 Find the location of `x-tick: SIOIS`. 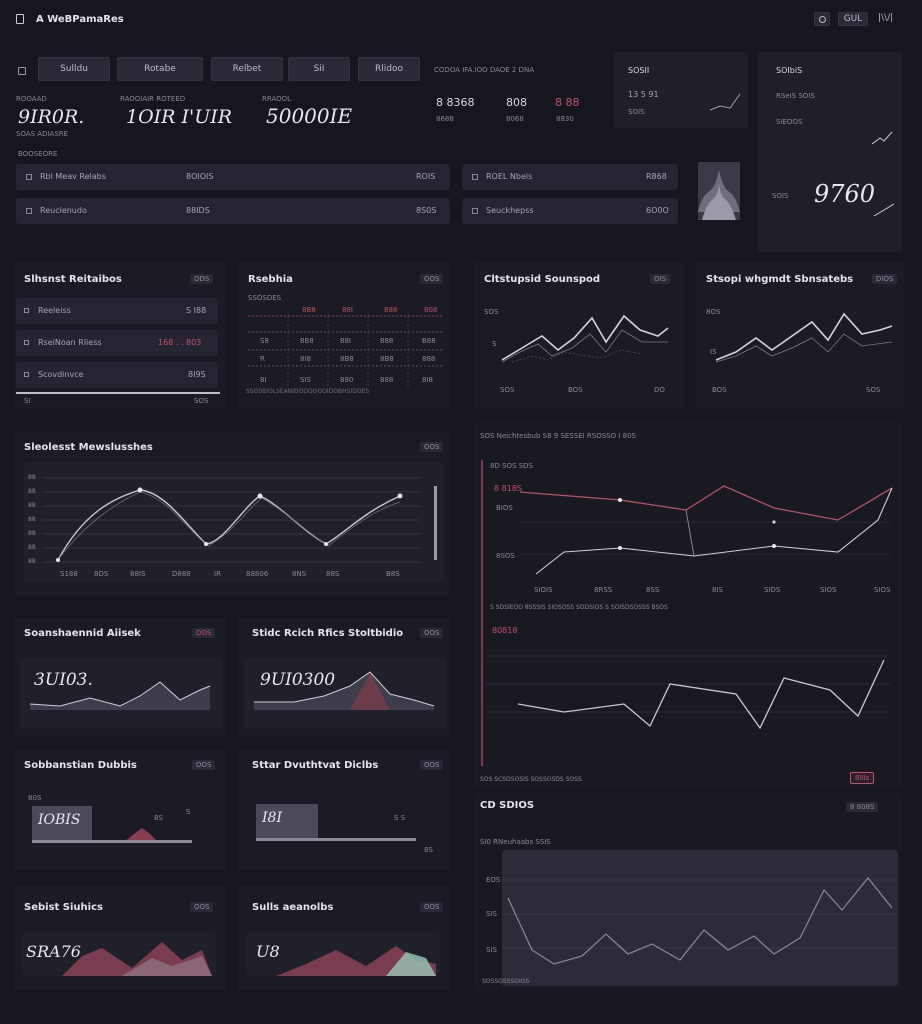

x-tick: SIOIS is located at coordinates (543, 590).